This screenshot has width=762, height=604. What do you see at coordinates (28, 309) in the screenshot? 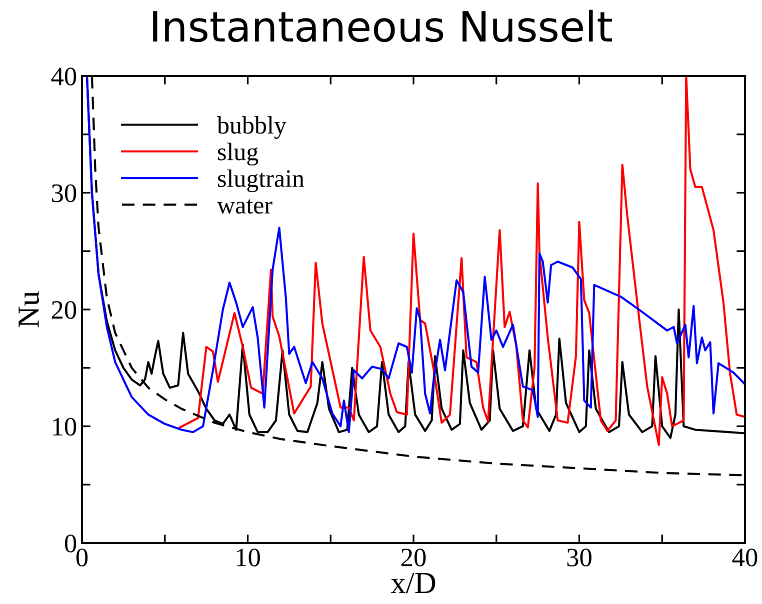
I see `y-axis-title: Nu` at bounding box center [28, 309].